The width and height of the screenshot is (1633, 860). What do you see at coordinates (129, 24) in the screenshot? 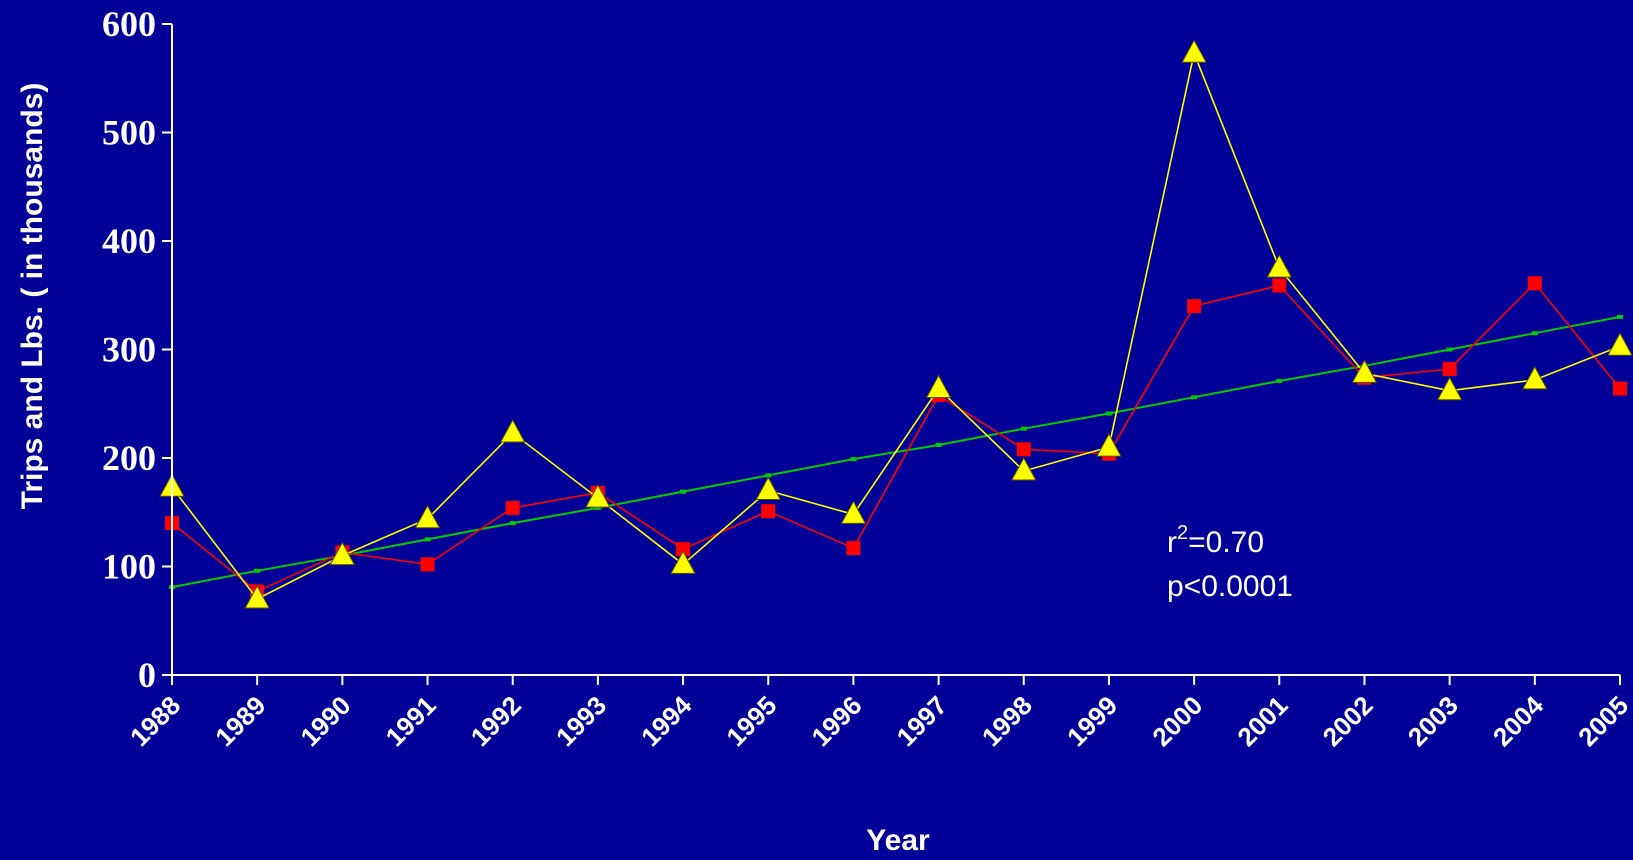
I see `y-tick-label: 600` at bounding box center [129, 24].